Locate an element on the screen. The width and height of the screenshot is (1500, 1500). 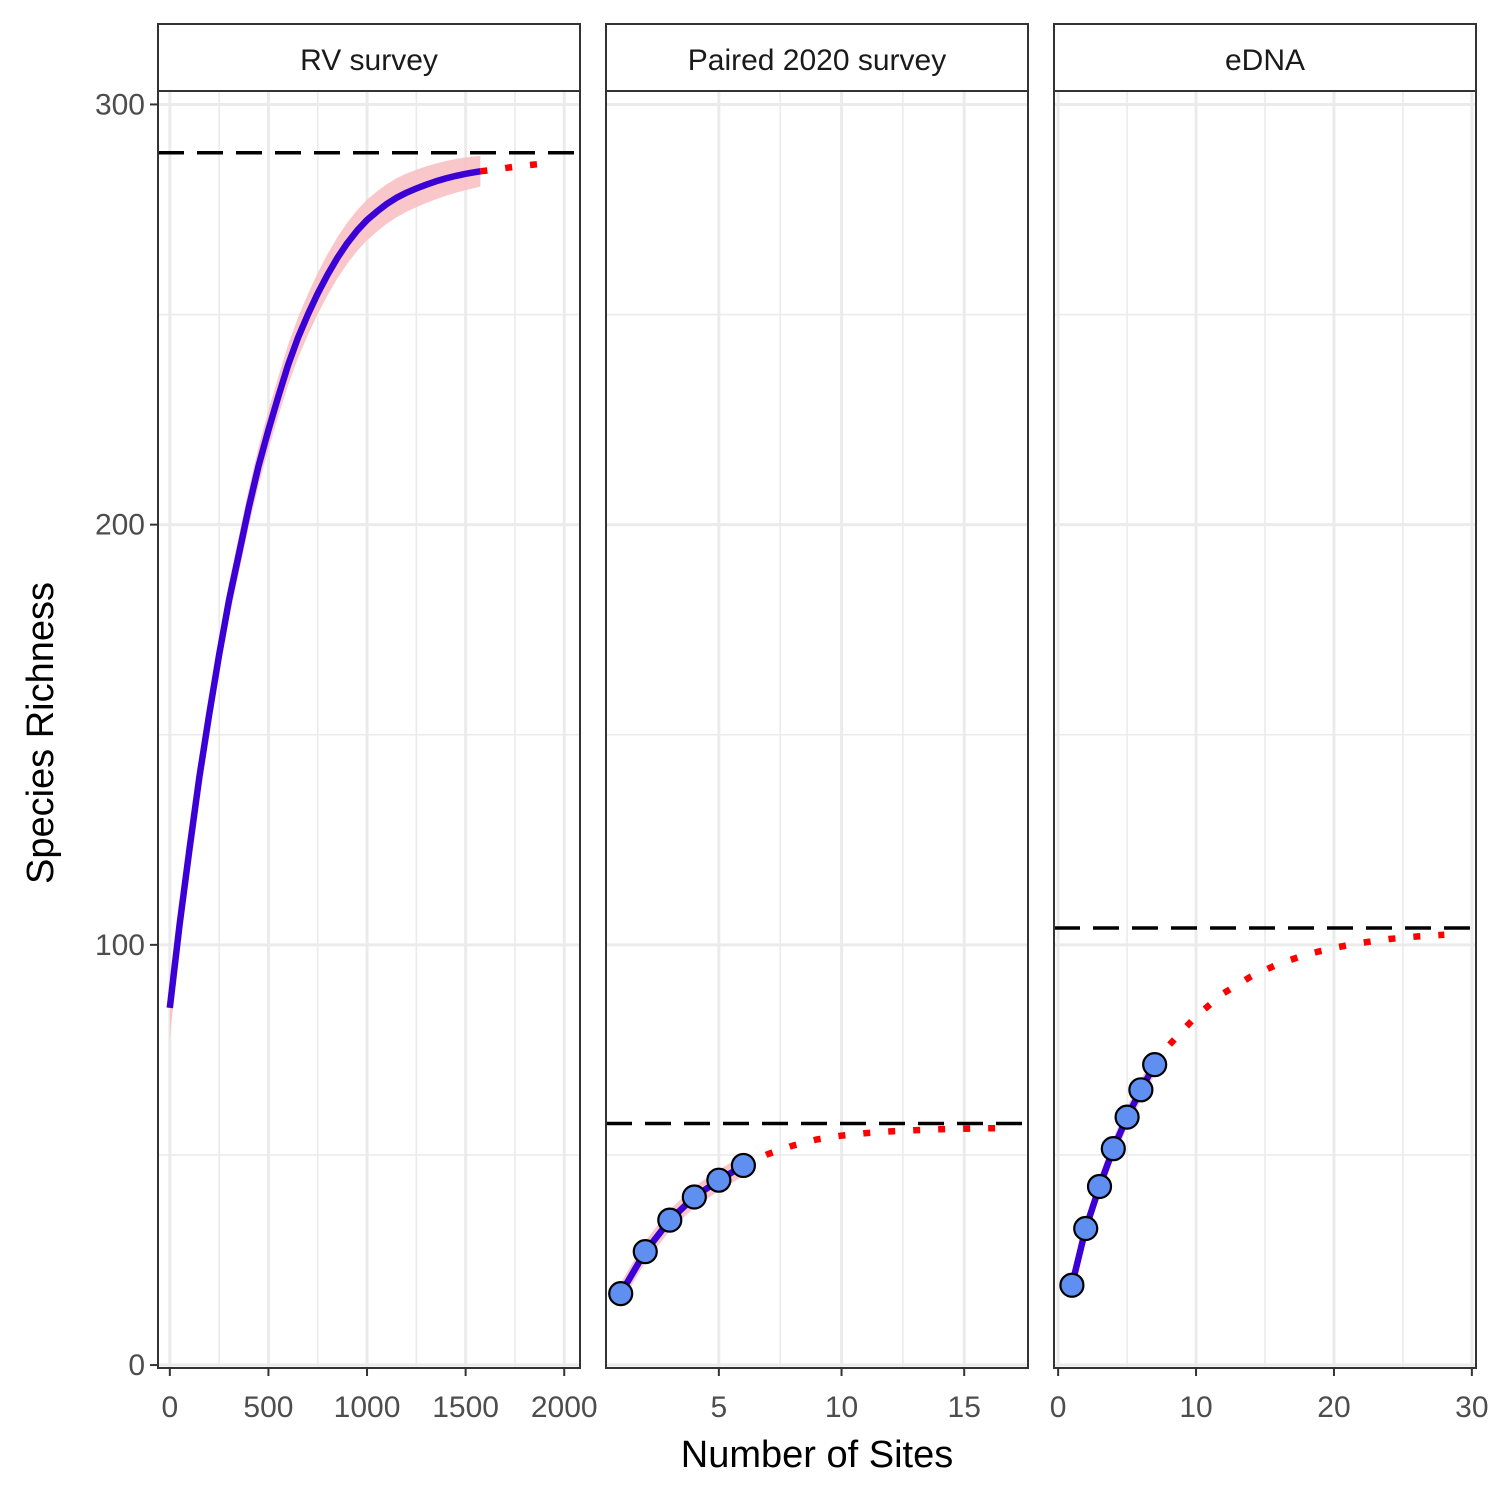
y-axis-title: Species Richness is located at coordinates (41, 733).